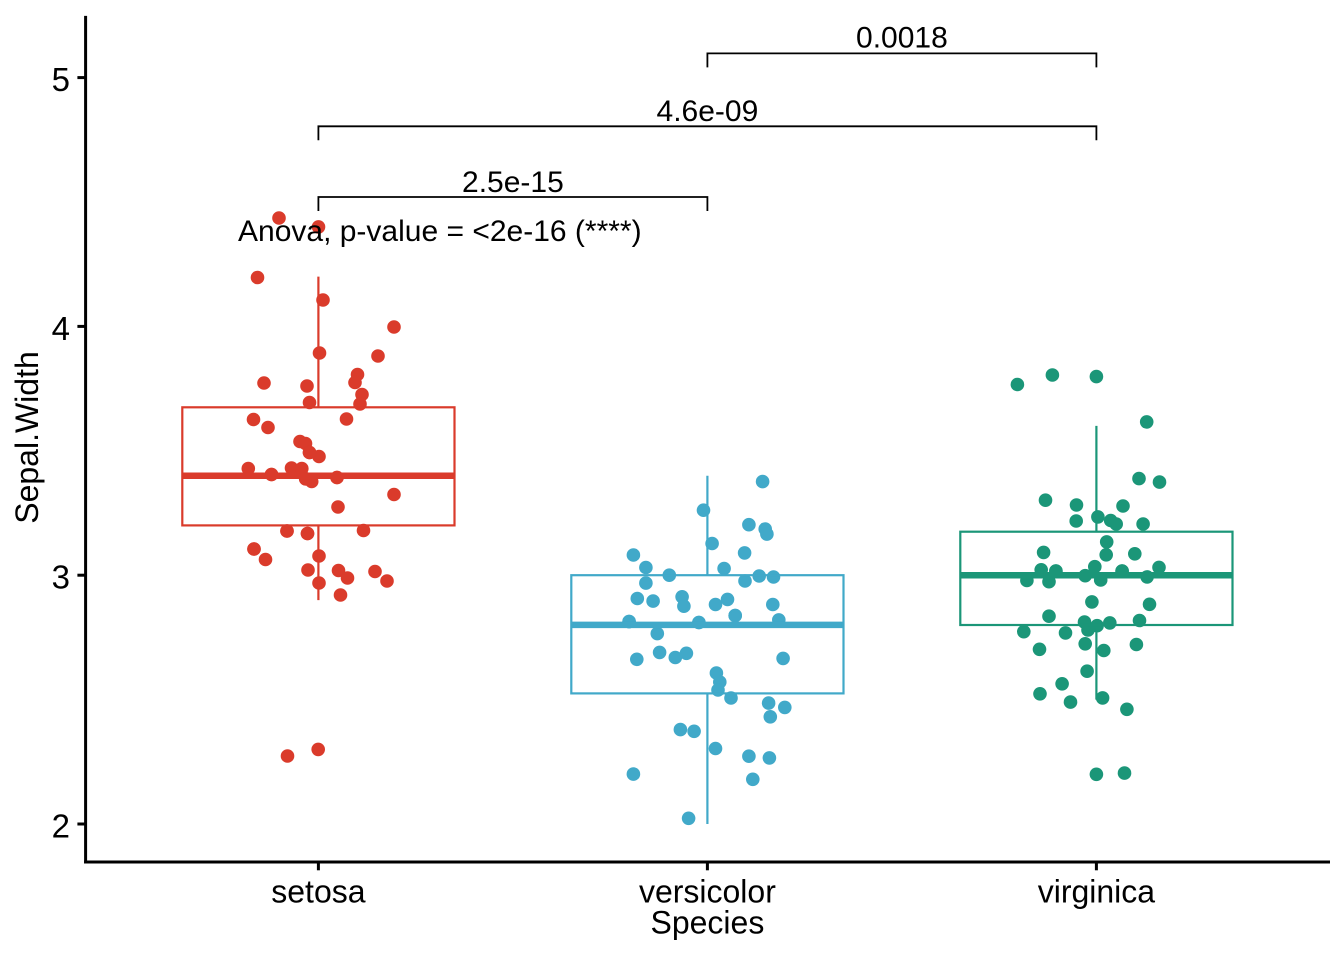  Describe the element at coordinates (513, 182) in the screenshot. I see `svg-text: 2.5e-15` at that location.